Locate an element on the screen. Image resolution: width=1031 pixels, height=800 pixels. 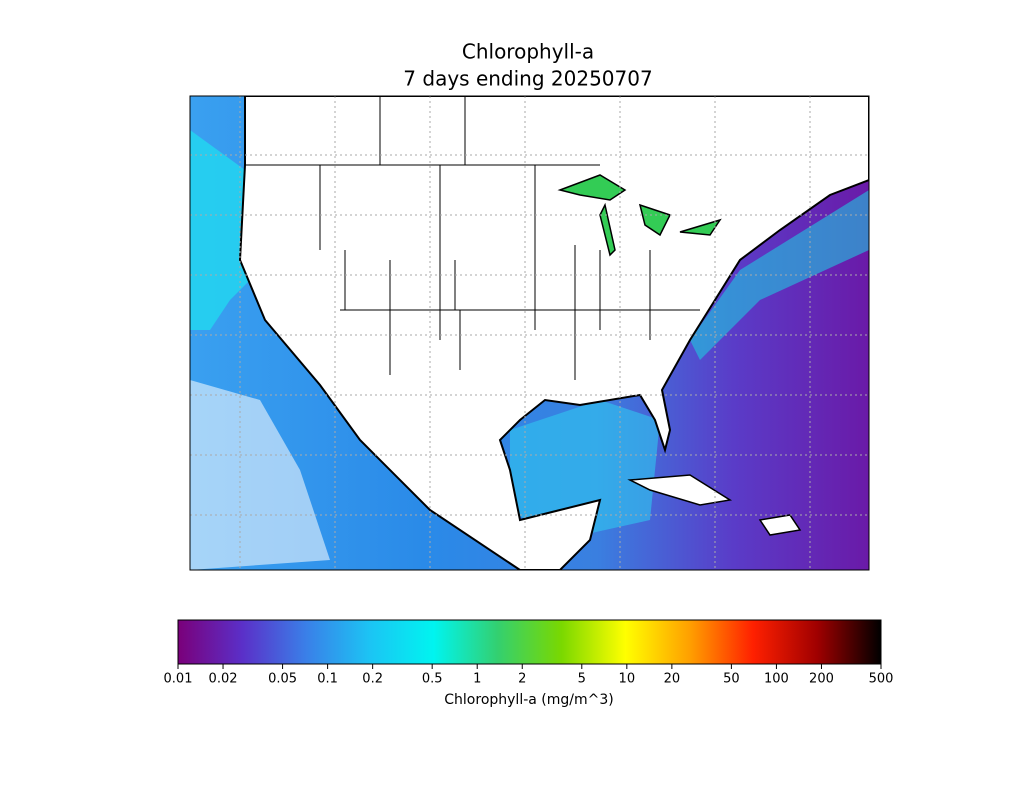
tick-label: 0.5 is located at coordinates (432, 679).